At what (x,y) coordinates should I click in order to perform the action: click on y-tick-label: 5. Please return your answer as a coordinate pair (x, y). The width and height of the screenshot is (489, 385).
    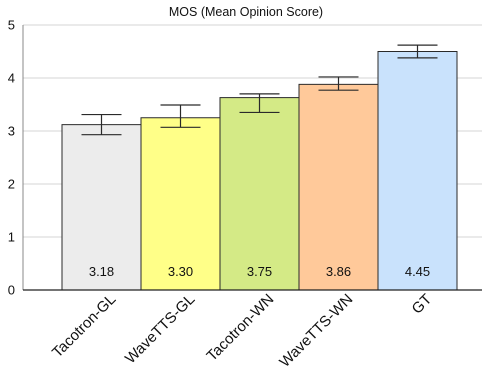
    Looking at the image, I should click on (11, 25).